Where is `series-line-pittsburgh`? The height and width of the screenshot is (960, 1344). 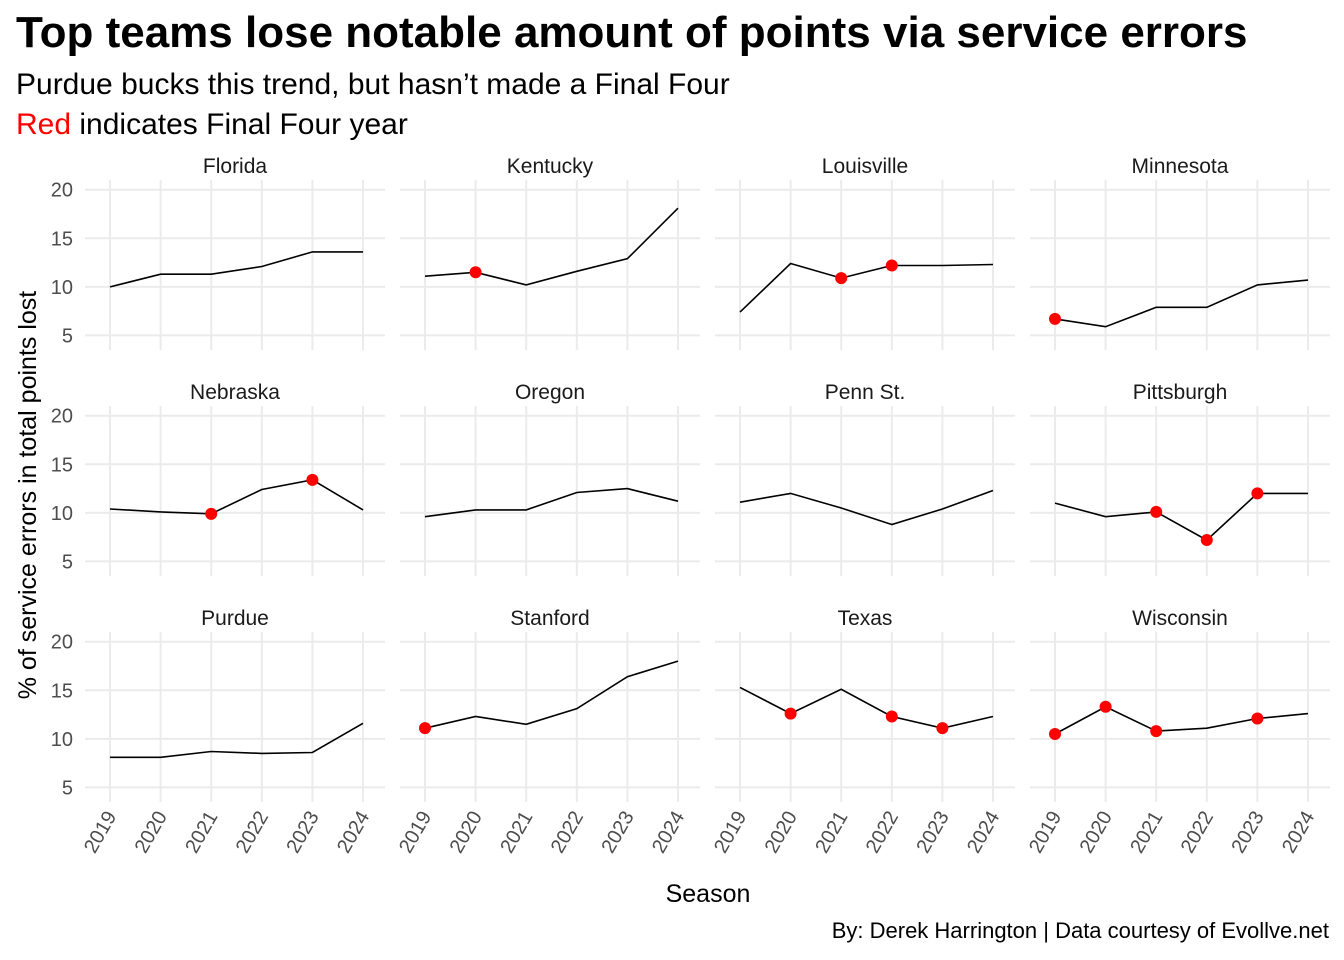 series-line-pittsburgh is located at coordinates (1181, 517).